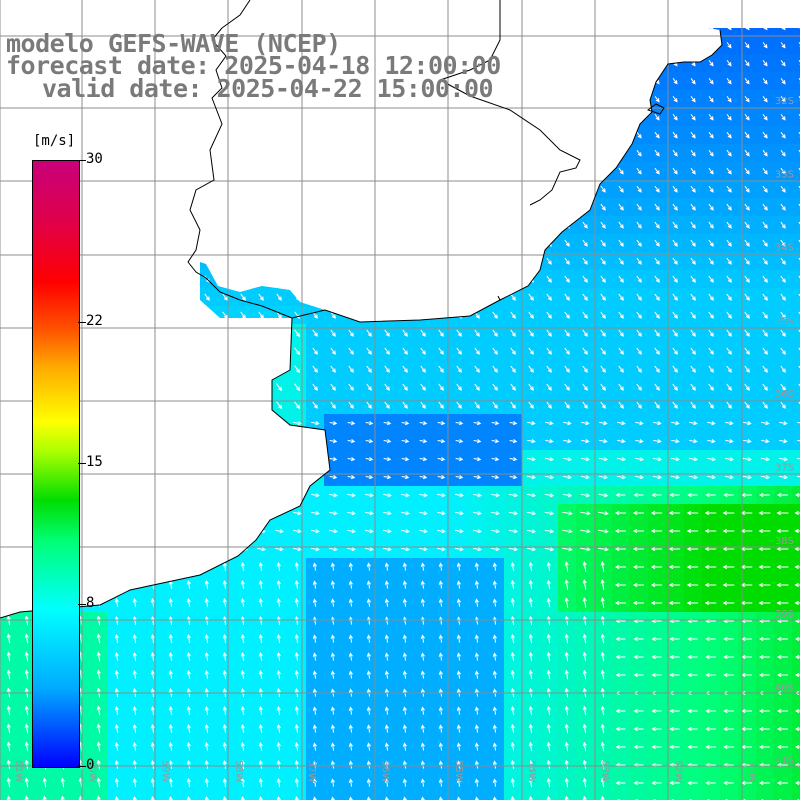  What do you see at coordinates (604, 771) in the screenshot?
I see `longitude-label: 53W` at bounding box center [604, 771].